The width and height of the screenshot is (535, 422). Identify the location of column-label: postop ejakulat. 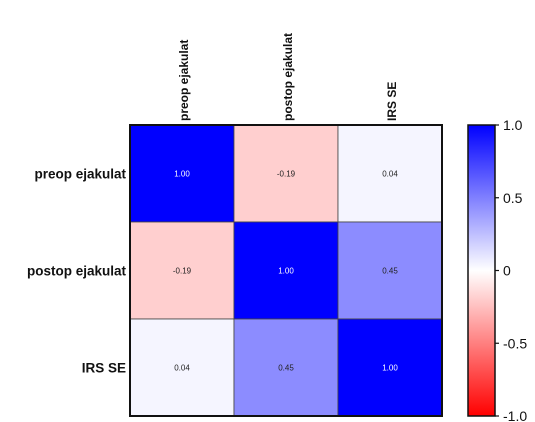
(288, 77).